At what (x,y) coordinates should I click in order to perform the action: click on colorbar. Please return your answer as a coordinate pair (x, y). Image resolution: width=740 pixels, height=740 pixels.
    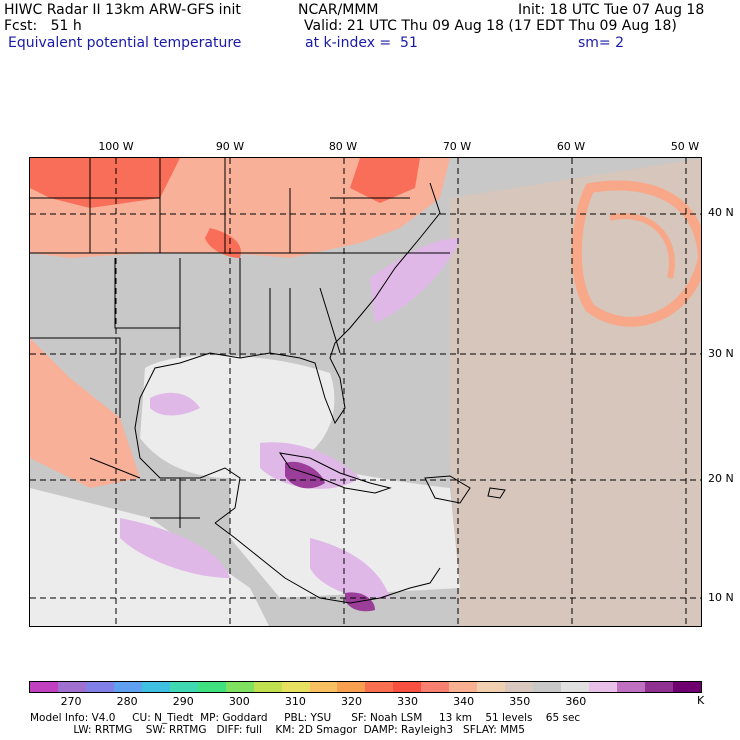
    Looking at the image, I should click on (365, 687).